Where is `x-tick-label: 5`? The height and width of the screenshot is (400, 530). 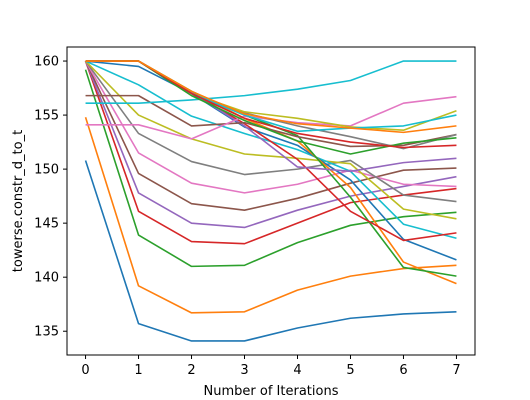
x-tick-label: 5 is located at coordinates (350, 370).